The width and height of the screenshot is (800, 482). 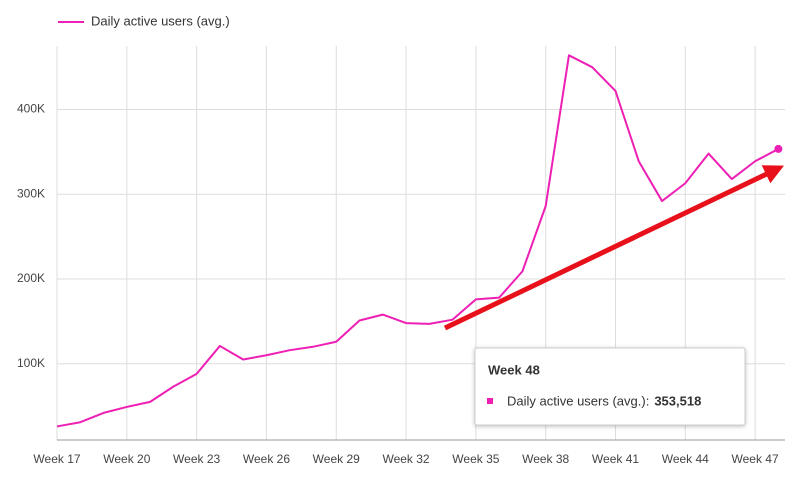 What do you see at coordinates (614, 248) in the screenshot?
I see `annotation-arrow` at bounding box center [614, 248].